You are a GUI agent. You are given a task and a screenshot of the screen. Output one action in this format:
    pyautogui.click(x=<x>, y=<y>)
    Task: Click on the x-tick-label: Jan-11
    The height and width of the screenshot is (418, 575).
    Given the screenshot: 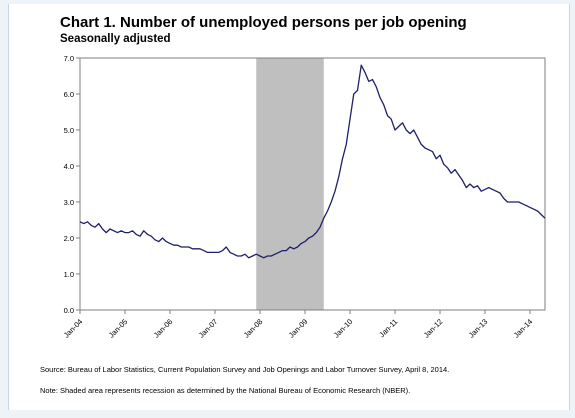 What is the action you would take?
    pyautogui.click(x=388, y=328)
    